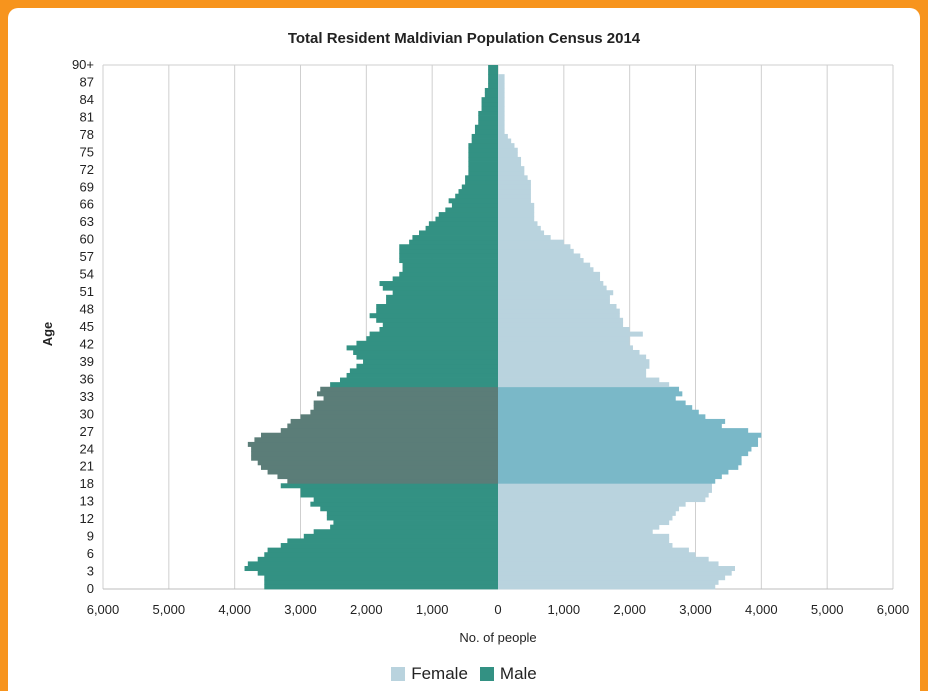 This screenshot has height=691, width=928. I want to click on y-tick-label: 12, so click(87, 518).